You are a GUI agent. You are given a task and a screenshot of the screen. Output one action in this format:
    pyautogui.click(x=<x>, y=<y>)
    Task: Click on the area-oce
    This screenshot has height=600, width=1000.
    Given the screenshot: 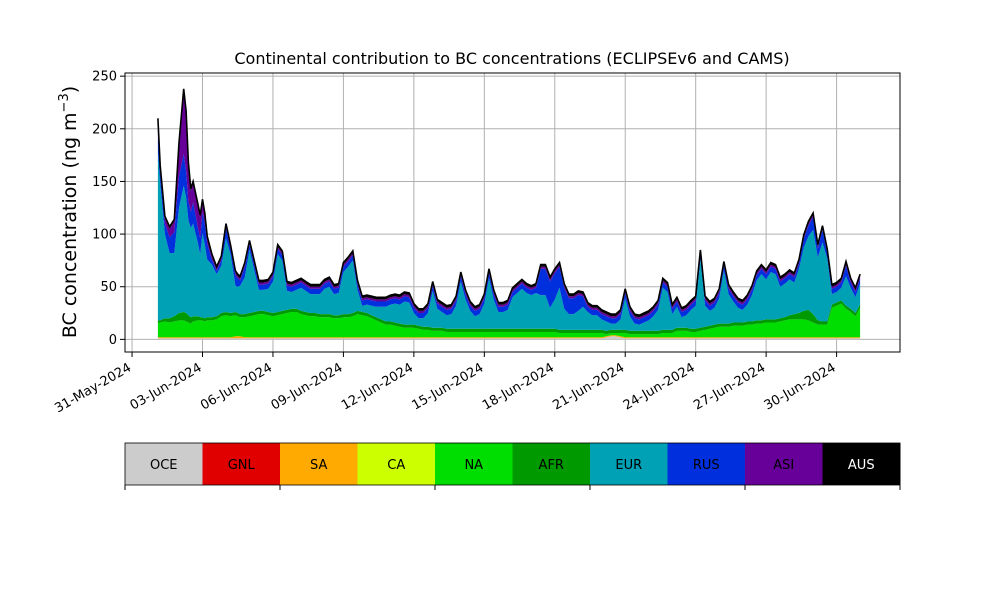 What is the action you would take?
    pyautogui.click(x=509, y=338)
    